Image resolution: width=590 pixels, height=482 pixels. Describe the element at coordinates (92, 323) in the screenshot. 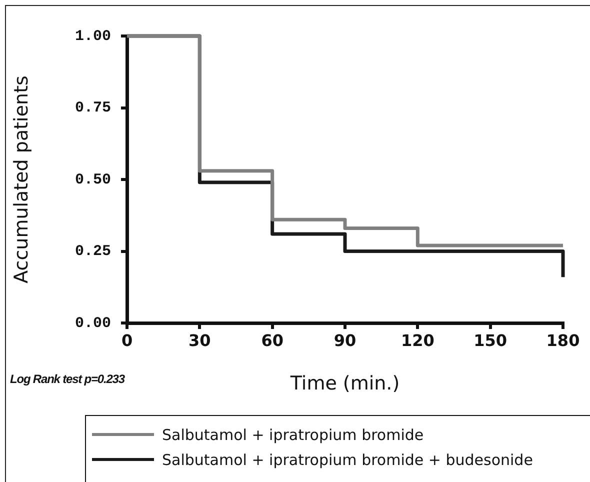

I see `y-tick-label: 0.00` at that location.